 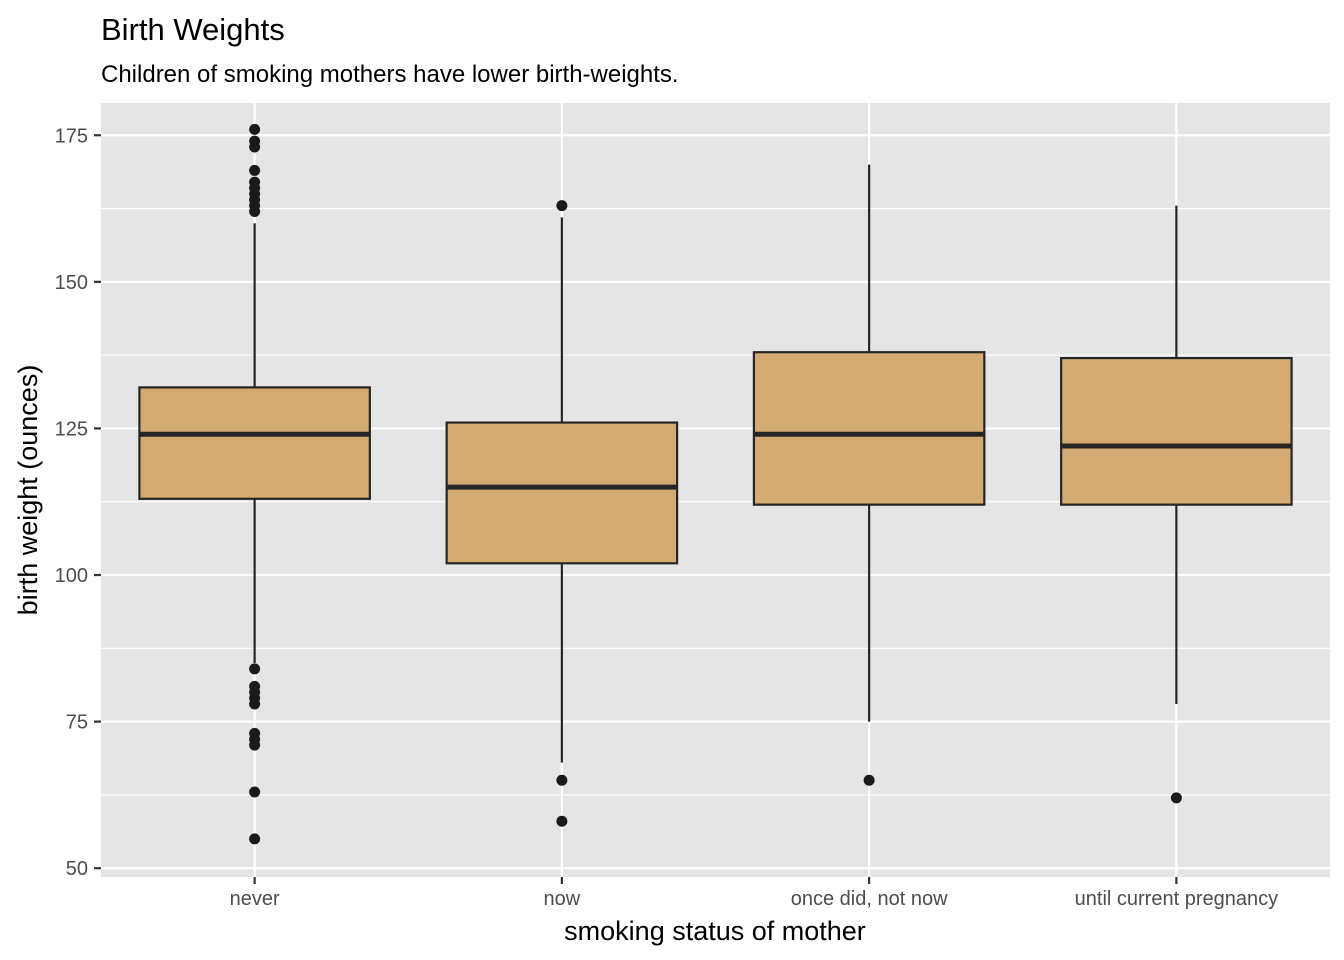 I want to click on x-tick-label: now, so click(x=562, y=899).